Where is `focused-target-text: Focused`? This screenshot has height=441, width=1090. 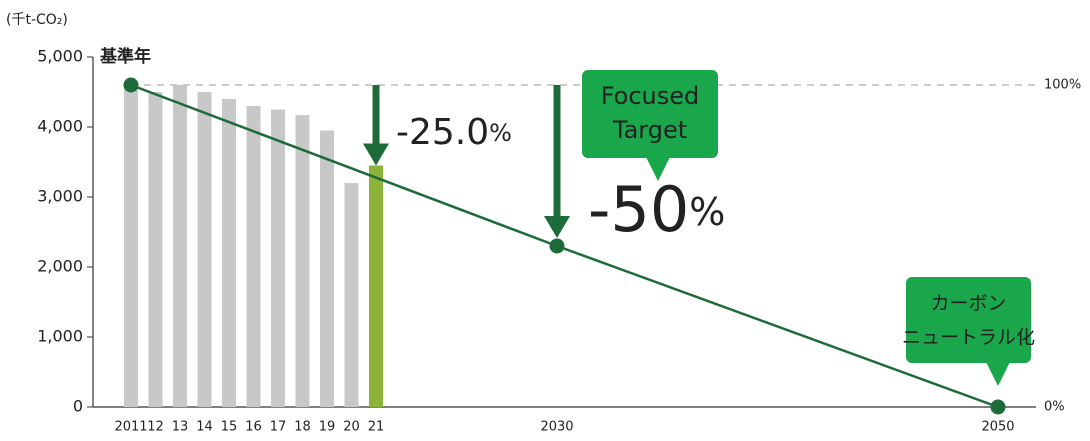 focused-target-text: Focused is located at coordinates (650, 96).